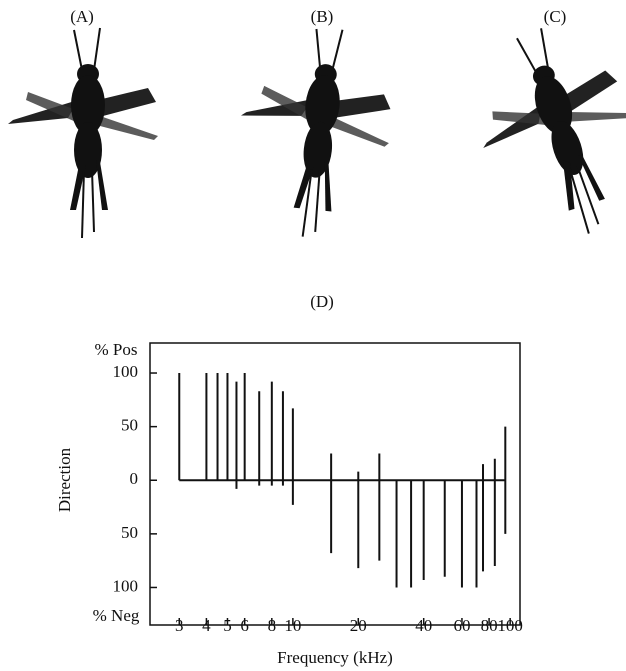 This screenshot has height=671, width=626. Describe the element at coordinates (179, 625) in the screenshot. I see `x-tick-label: 3` at that location.